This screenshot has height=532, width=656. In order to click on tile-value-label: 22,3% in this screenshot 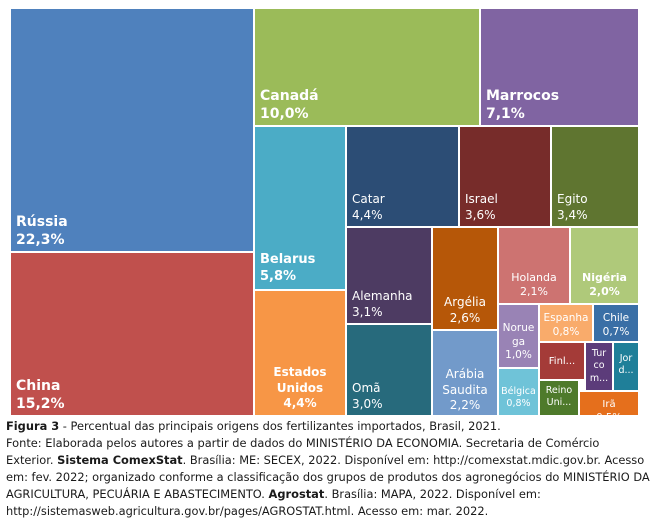, I will do `click(40, 240)`.